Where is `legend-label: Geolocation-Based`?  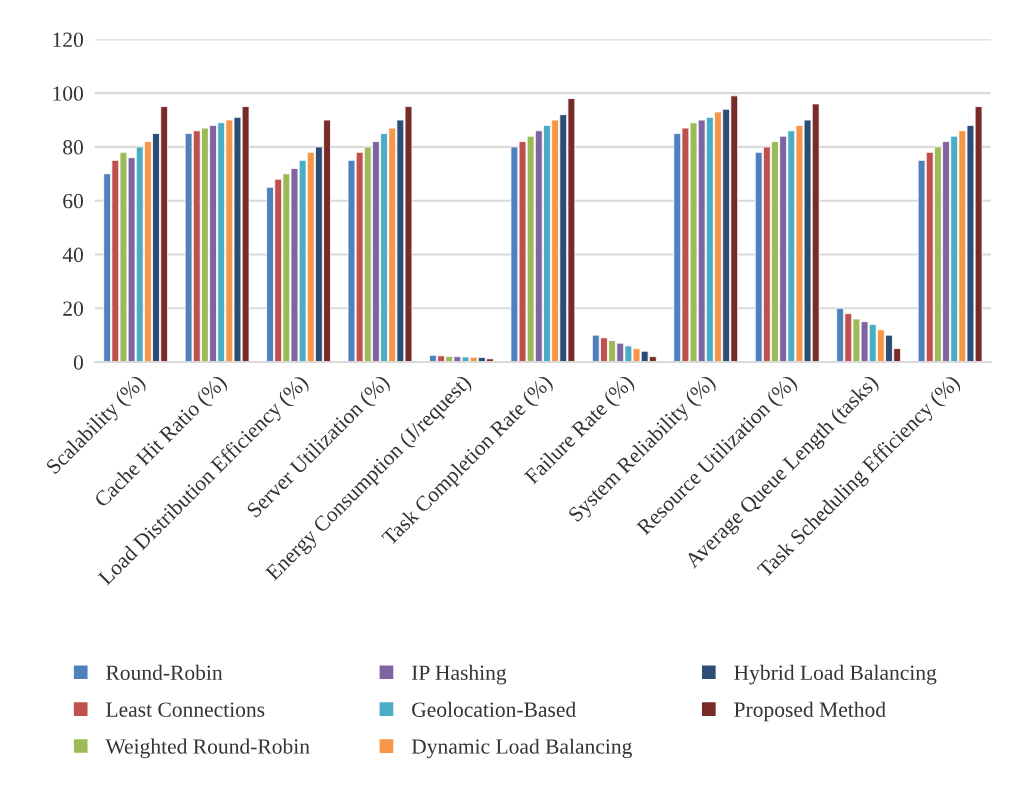 legend-label: Geolocation-Based is located at coordinates (494, 709).